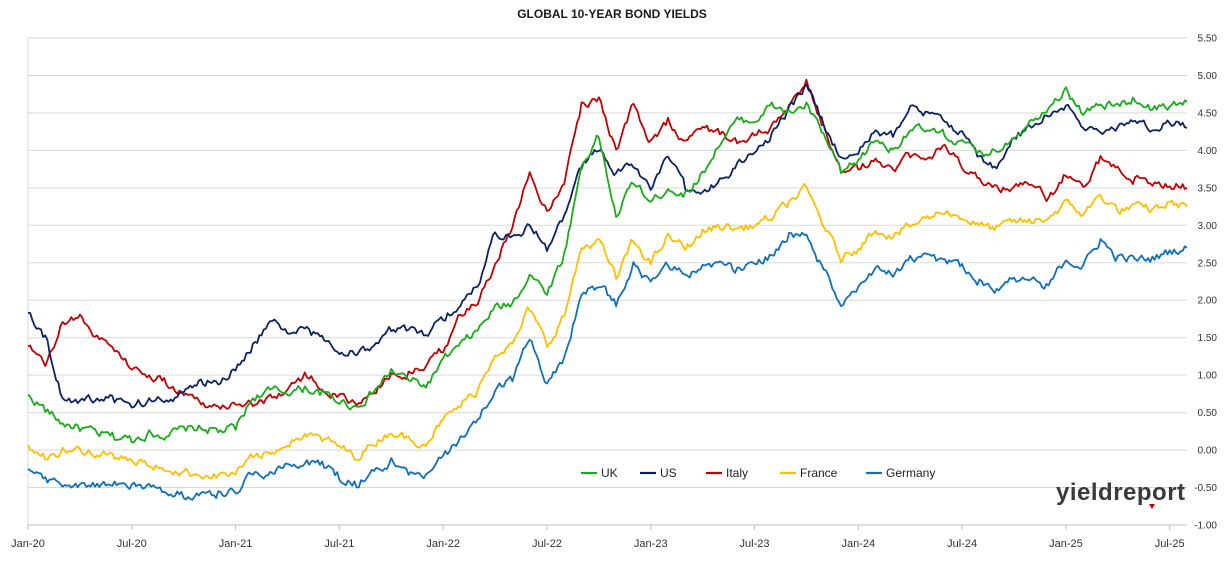  Describe the element at coordinates (737, 473) in the screenshot. I see `legend-label-italy: Italy` at that location.